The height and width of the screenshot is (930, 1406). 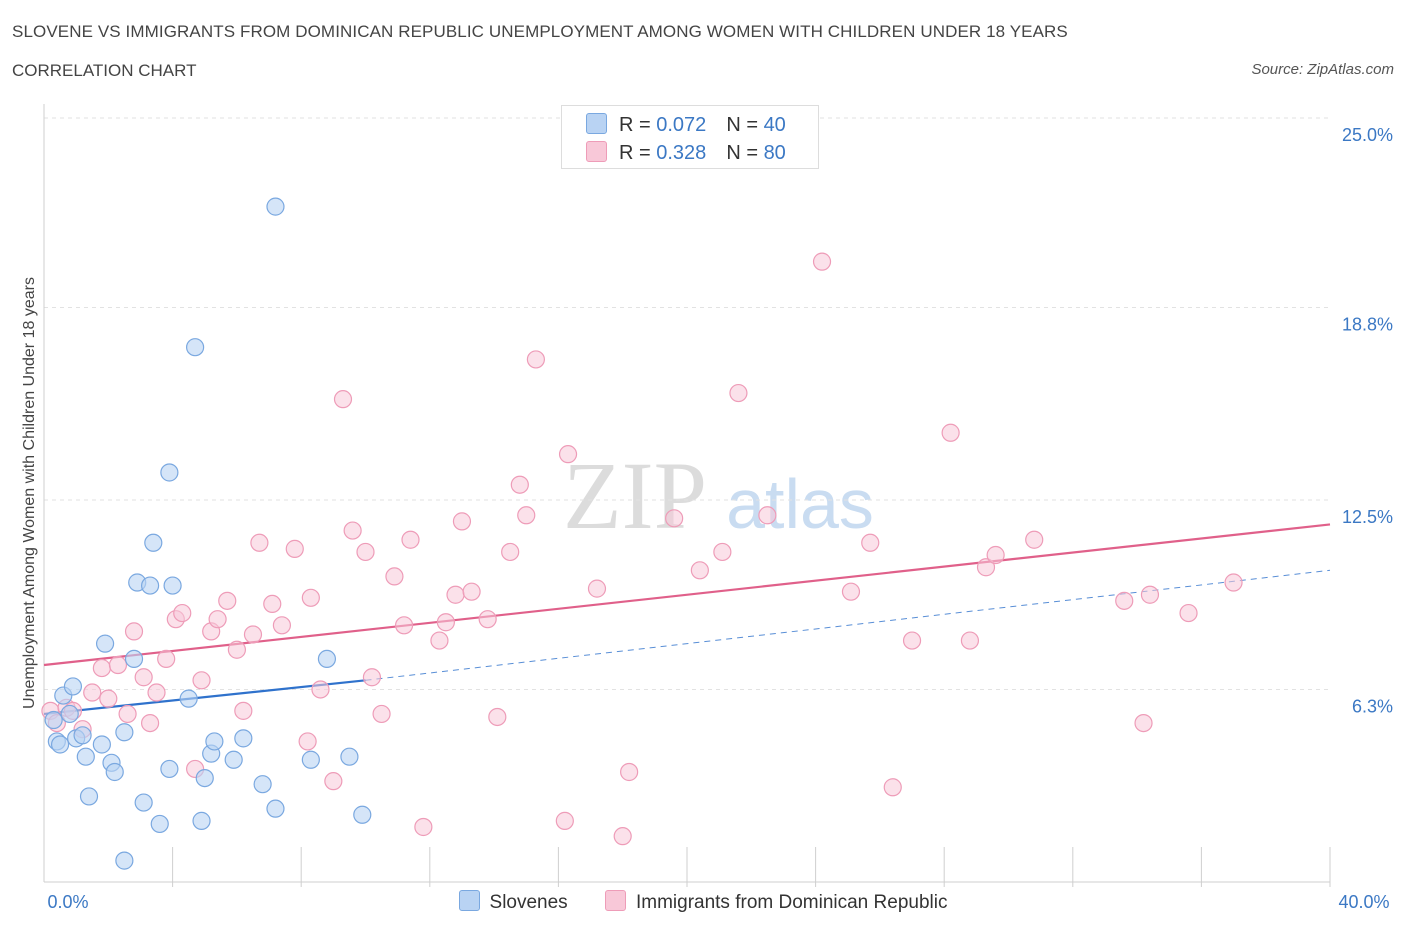 What do you see at coordinates (615, 900) in the screenshot?
I see `legend-swatch-dominican` at bounding box center [615, 900].